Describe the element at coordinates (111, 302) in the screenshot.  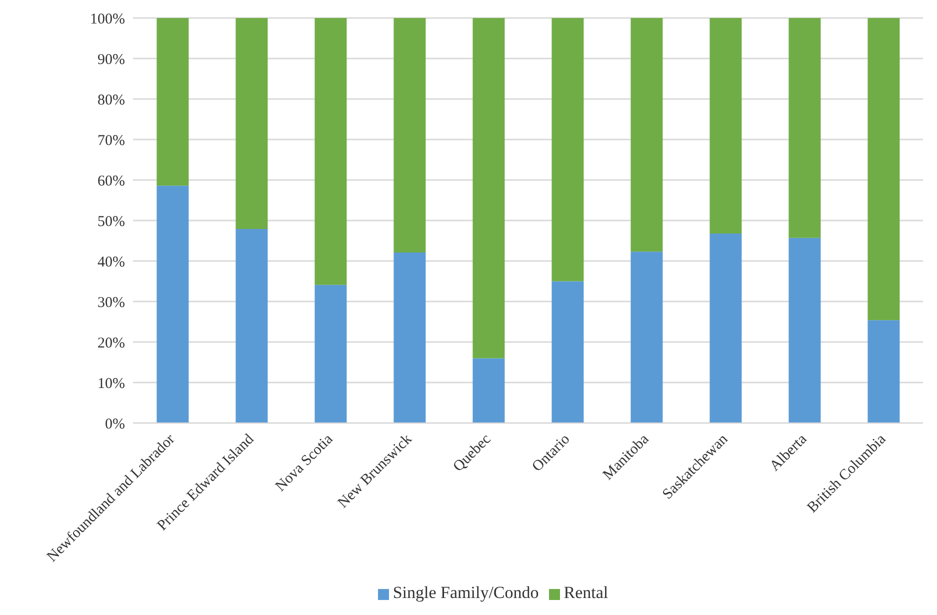
I see `y-tick-label: 30%` at that location.